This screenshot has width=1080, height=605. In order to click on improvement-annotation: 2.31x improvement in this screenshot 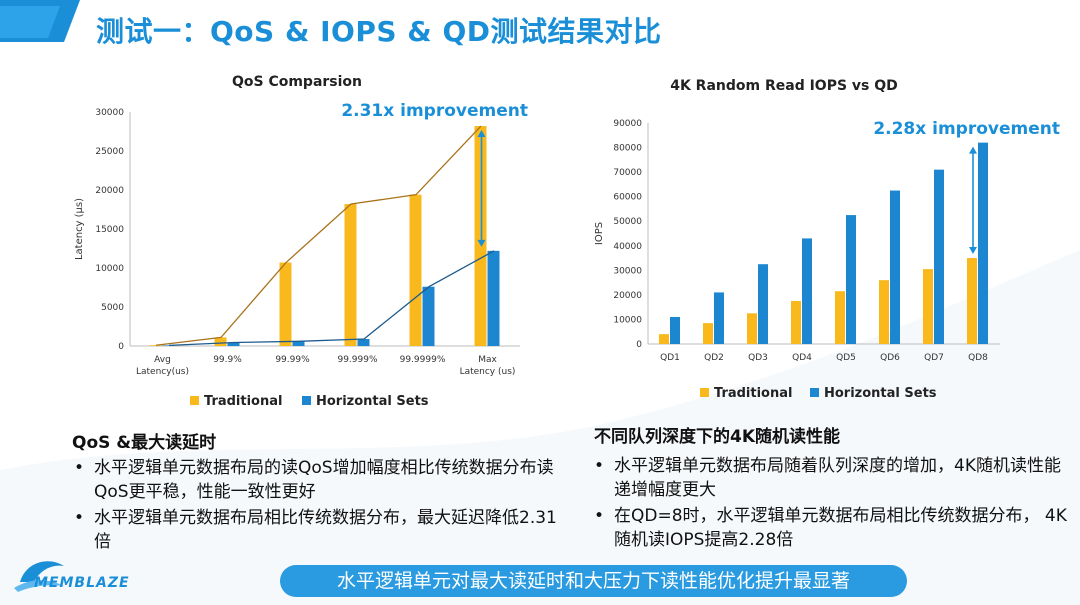, I will do `click(434, 111)`.